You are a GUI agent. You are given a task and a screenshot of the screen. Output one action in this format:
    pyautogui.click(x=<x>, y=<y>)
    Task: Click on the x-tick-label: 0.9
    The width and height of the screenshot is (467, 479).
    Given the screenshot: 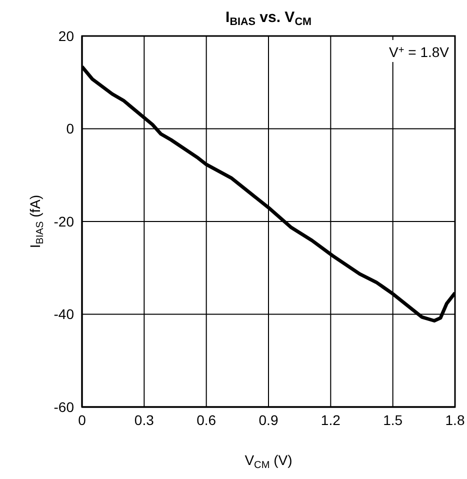 What is the action you would take?
    pyautogui.click(x=268, y=420)
    